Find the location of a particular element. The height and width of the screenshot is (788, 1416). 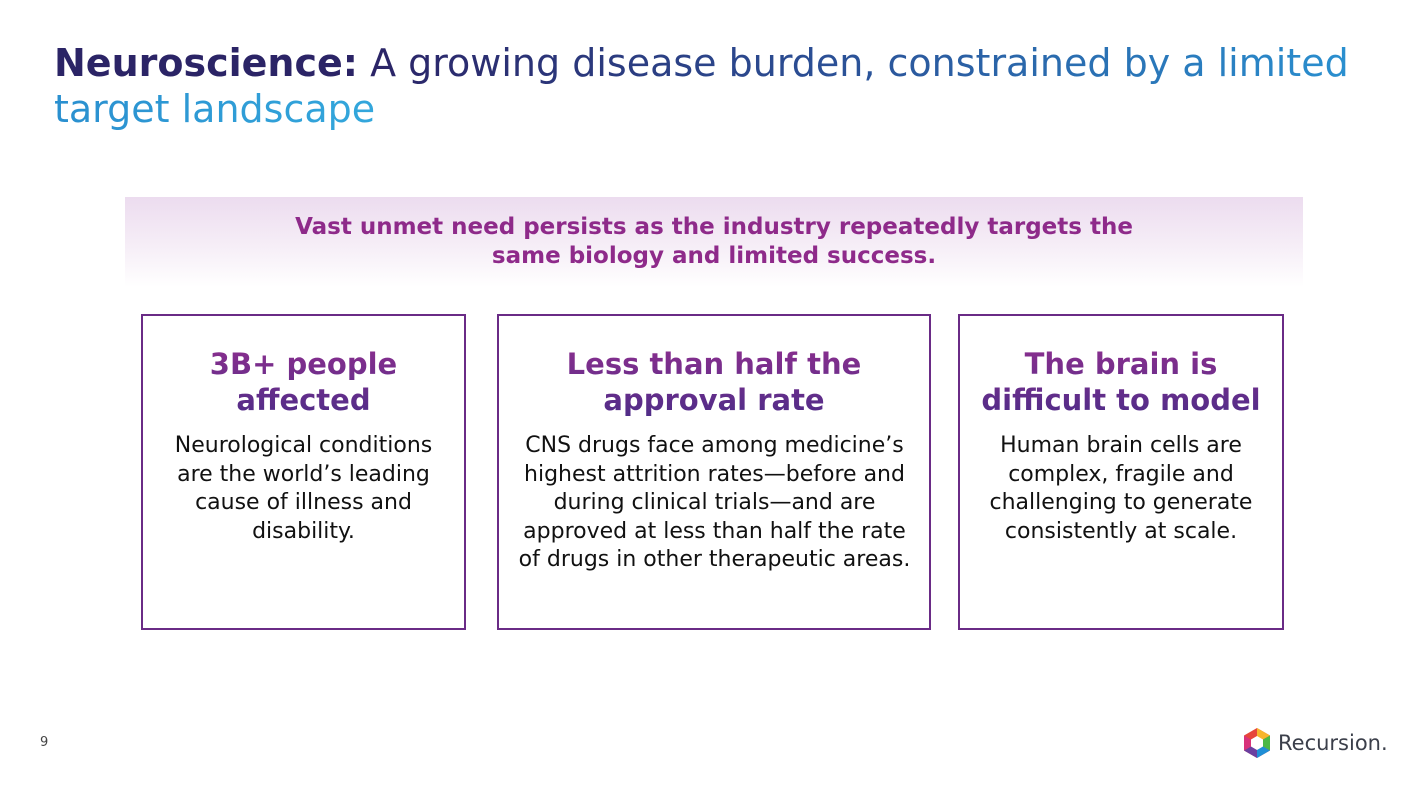

card-heading: 3B+ people affected is located at coordinates (304, 382).